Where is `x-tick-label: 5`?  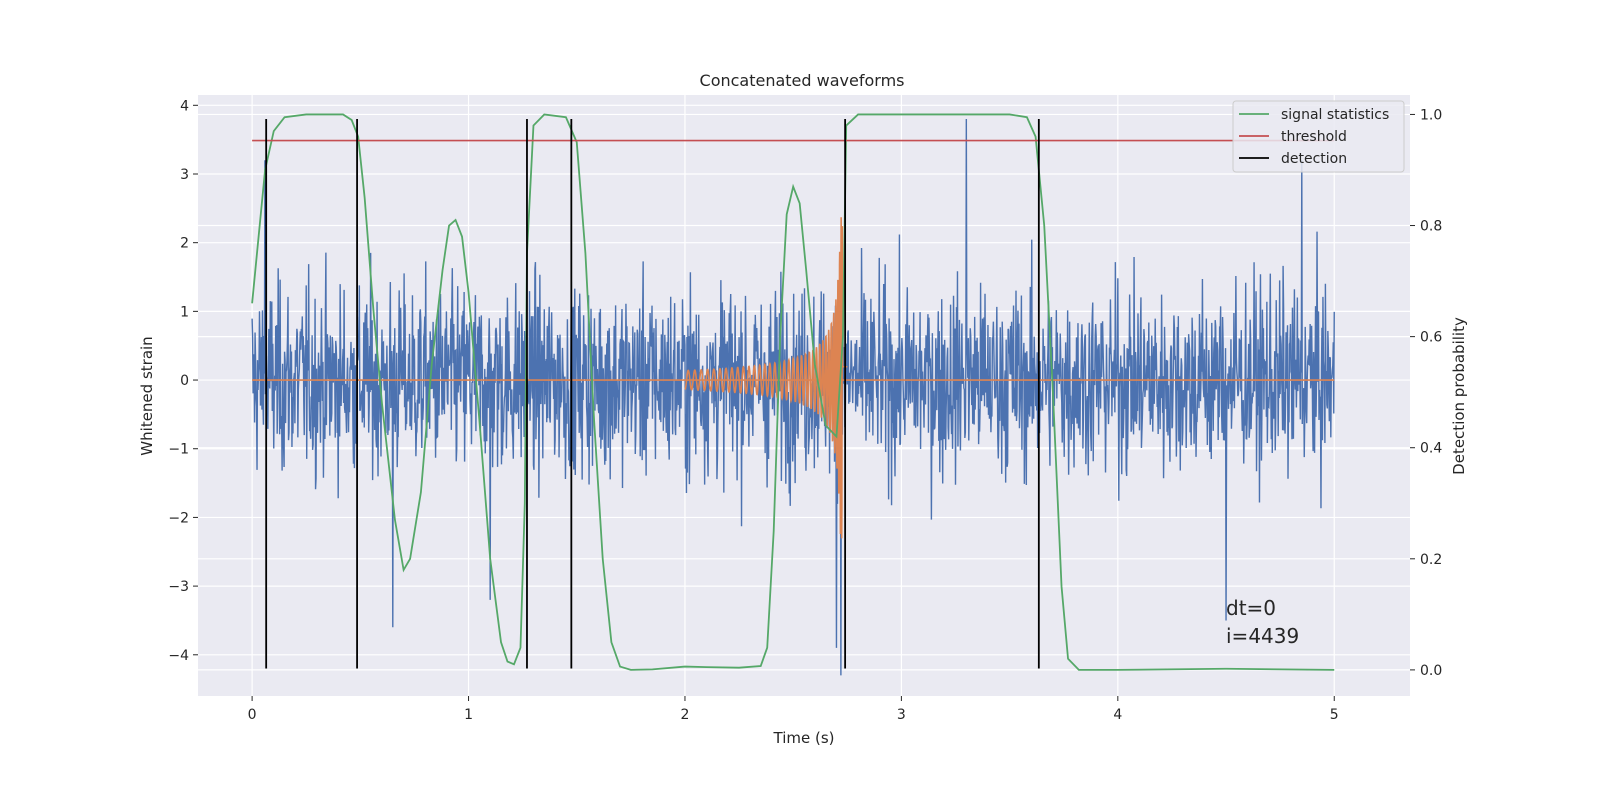 x-tick-label: 5 is located at coordinates (1334, 715).